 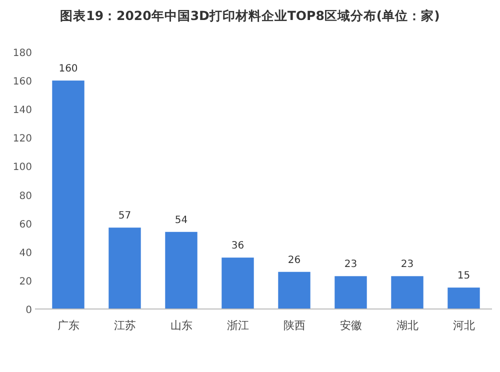 I want to click on x-tick-label: 陕西, so click(x=294, y=325).